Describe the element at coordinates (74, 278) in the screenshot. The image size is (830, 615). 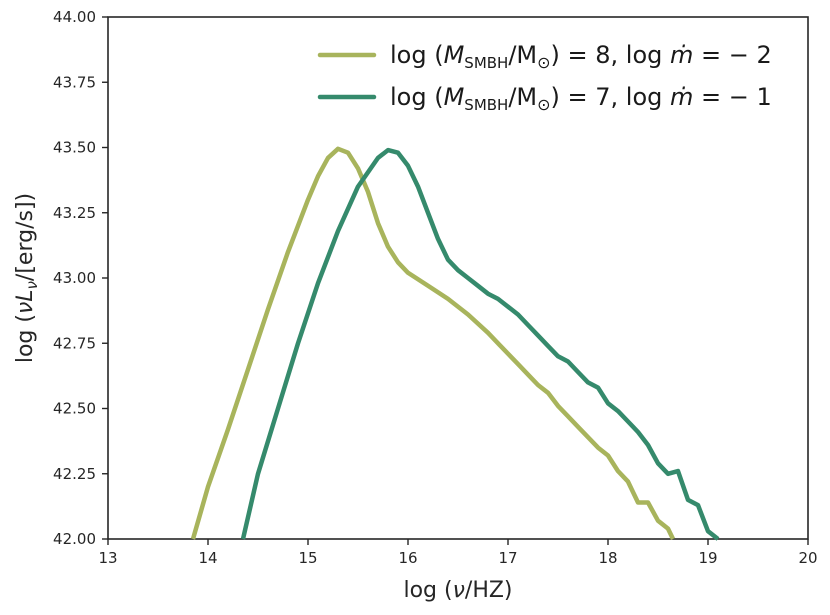
I see `y-tick-label: 43.00` at that location.